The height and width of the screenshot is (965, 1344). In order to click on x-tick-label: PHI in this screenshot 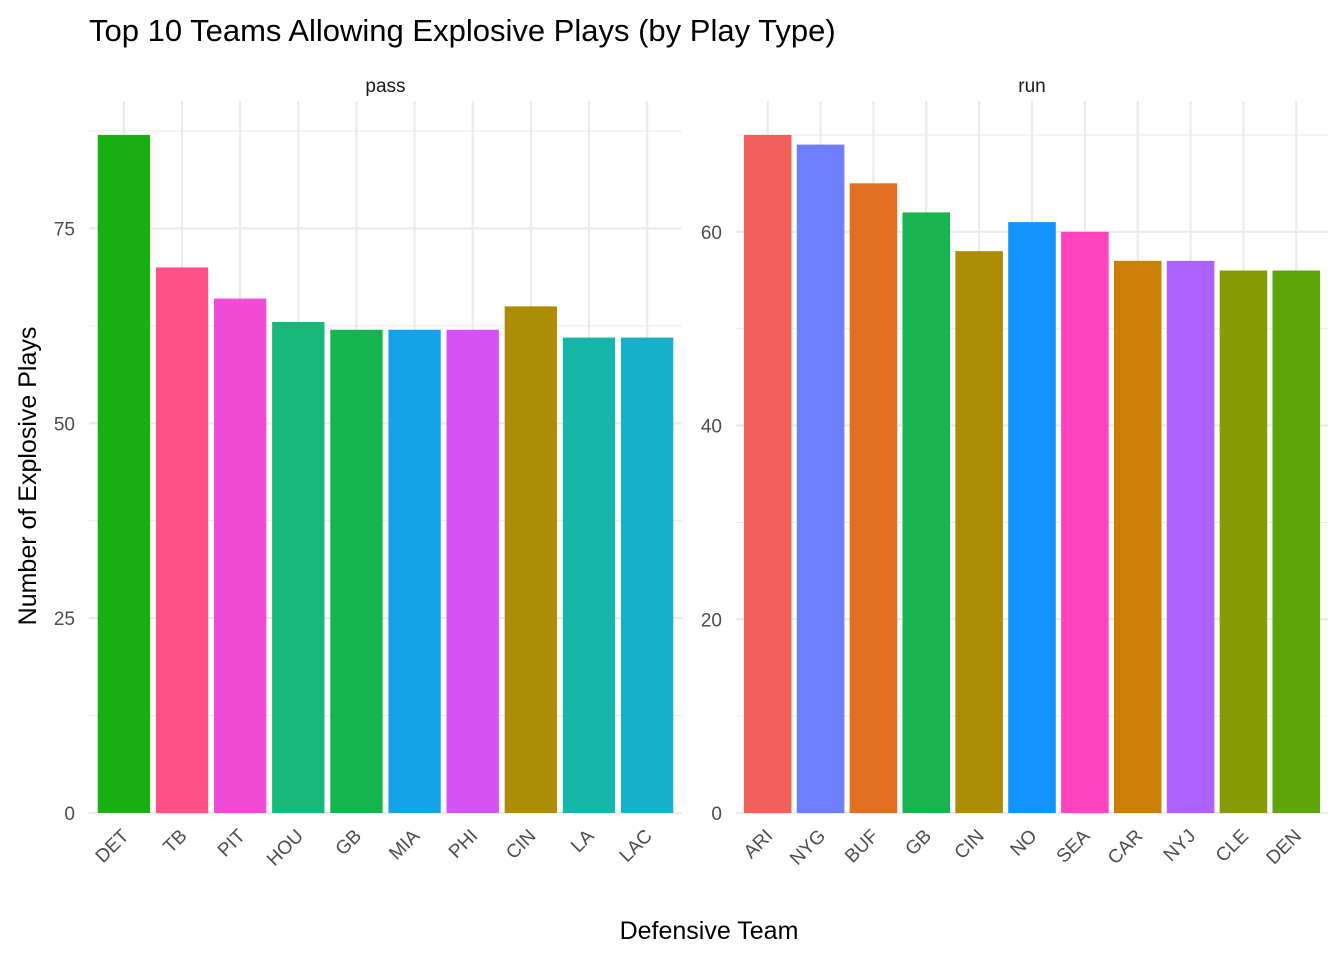, I will do `click(463, 844)`.